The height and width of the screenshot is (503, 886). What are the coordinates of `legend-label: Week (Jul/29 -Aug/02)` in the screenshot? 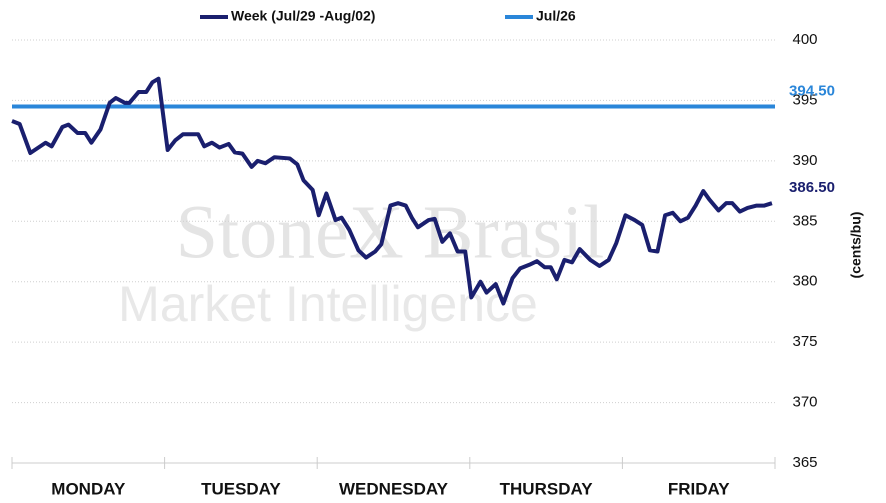 It's located at (303, 16).